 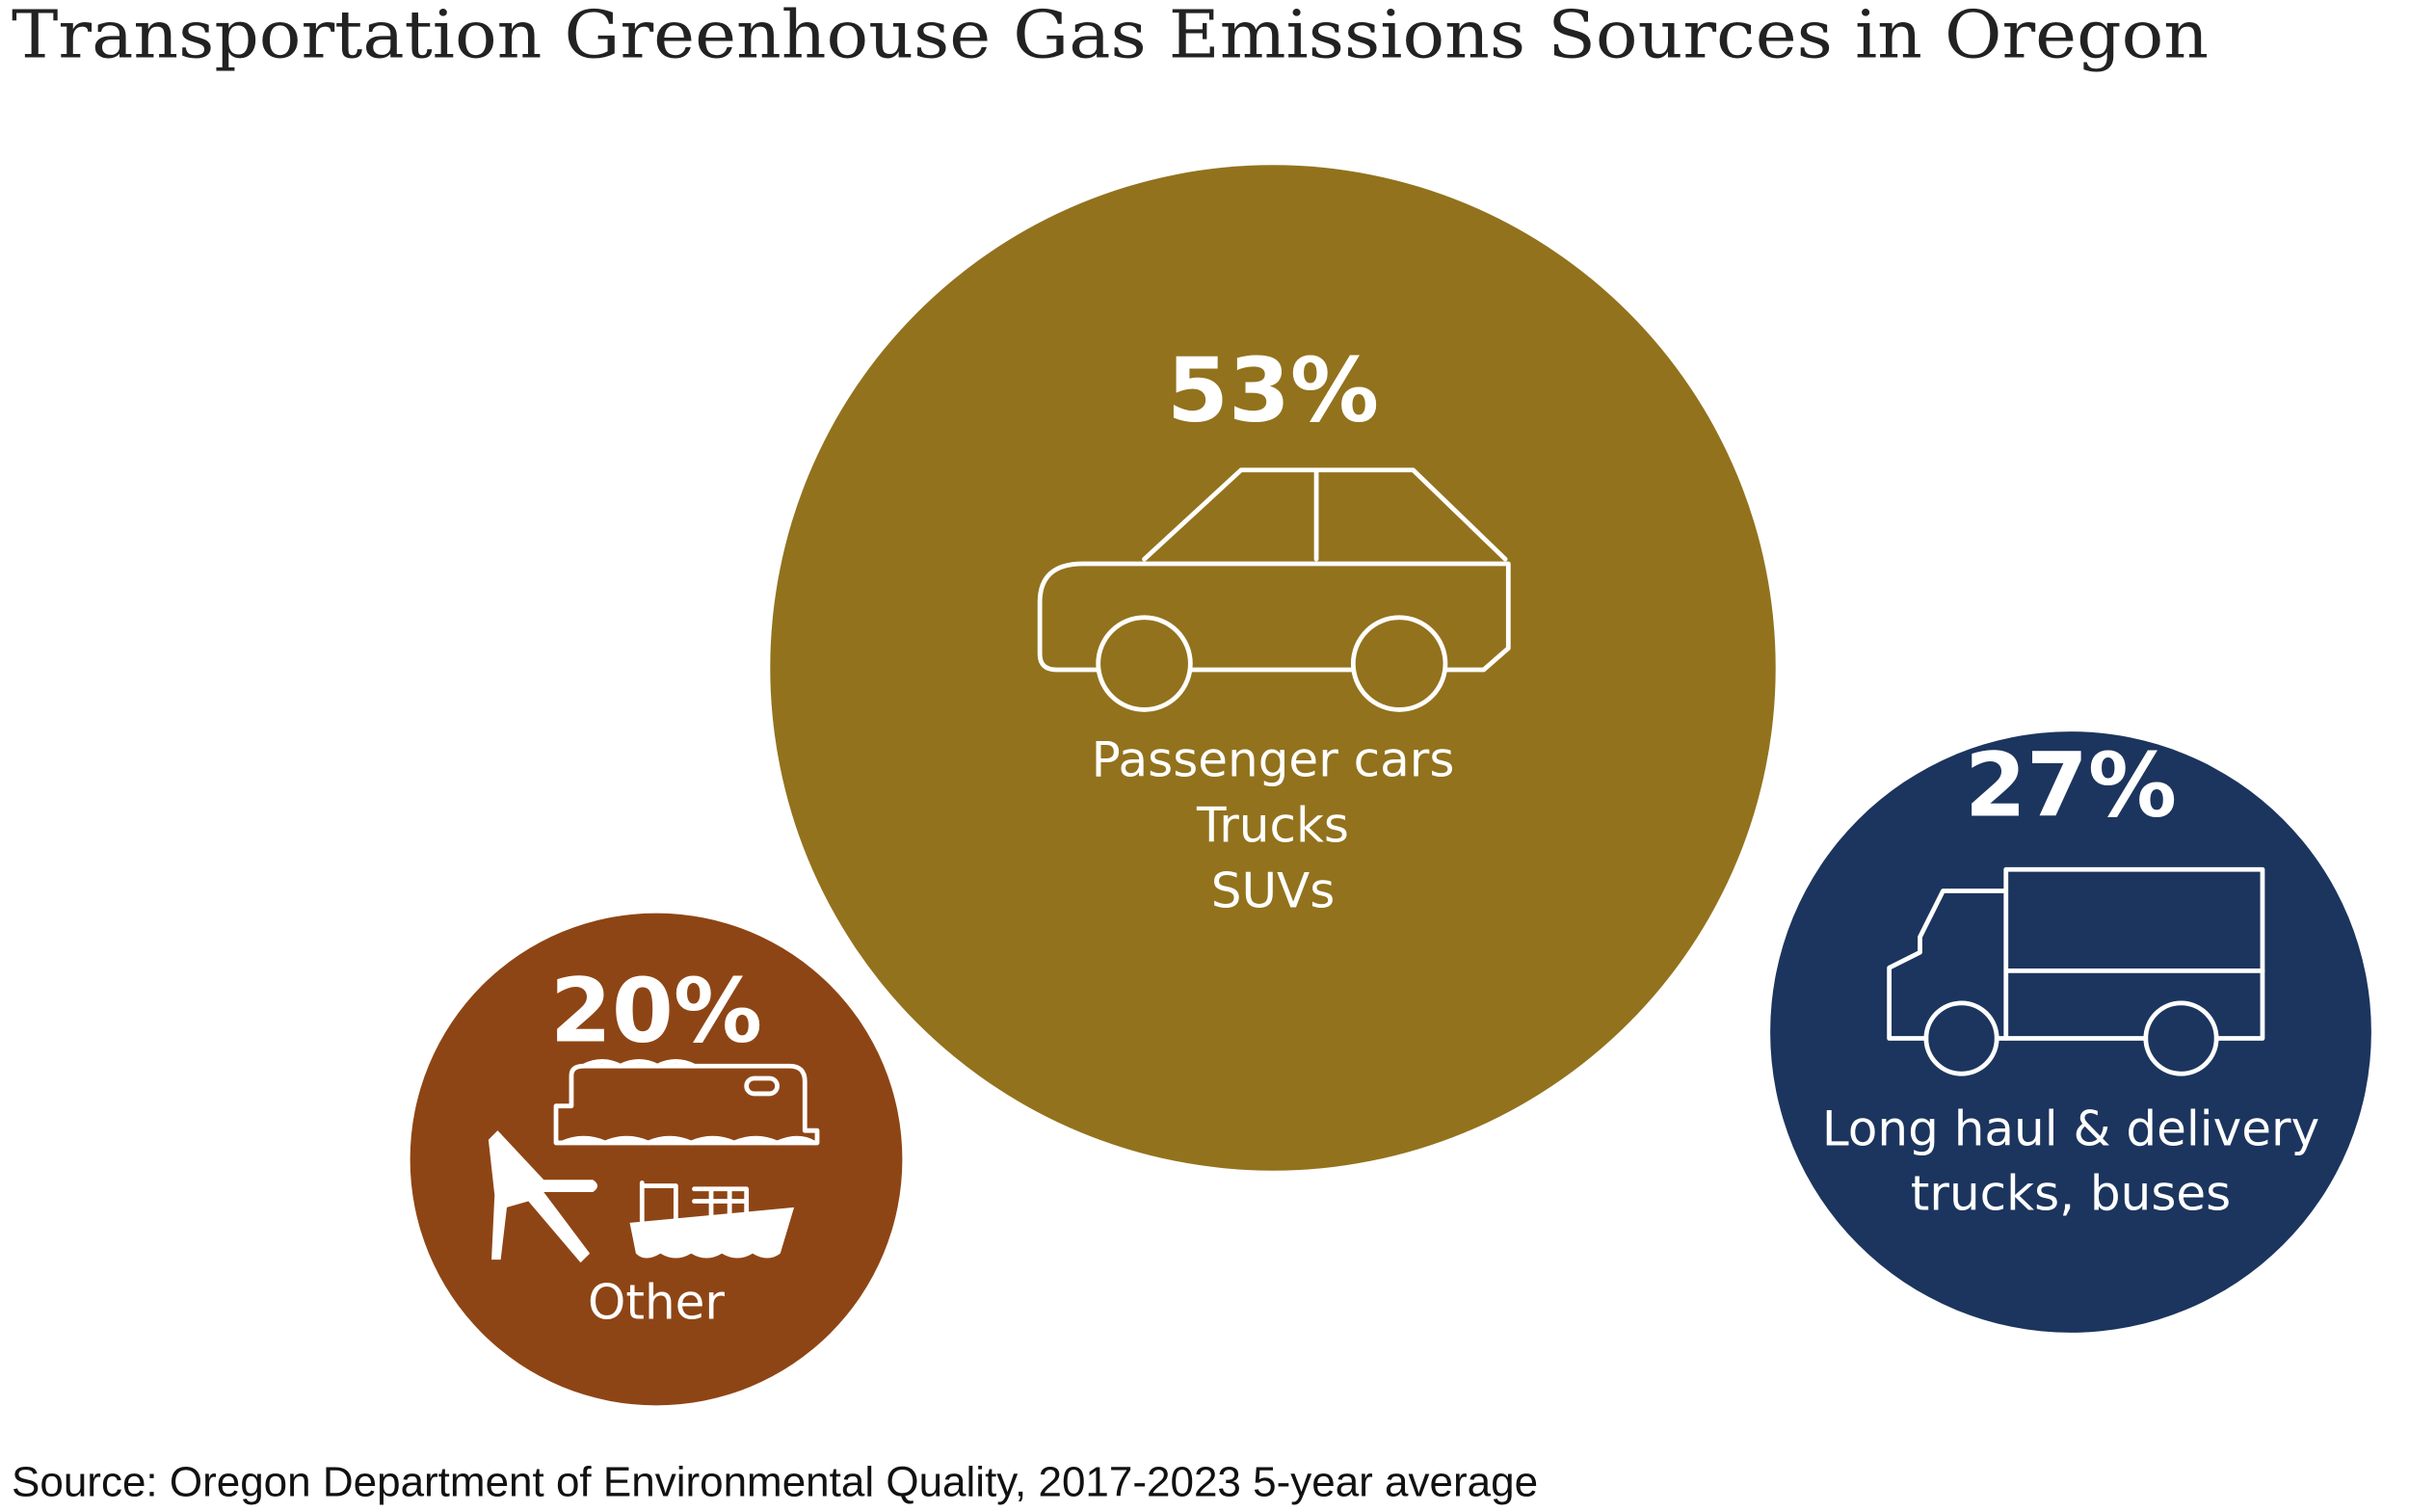 What do you see at coordinates (543, 1196) in the screenshot?
I see `plane-icon` at bounding box center [543, 1196].